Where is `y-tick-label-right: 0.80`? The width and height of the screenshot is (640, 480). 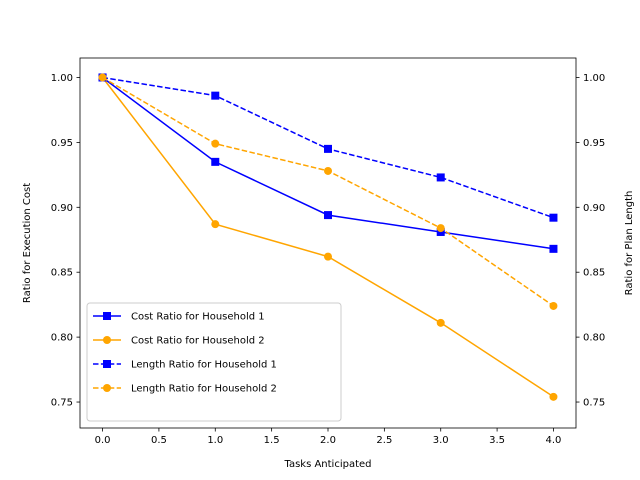
y-tick-label-right: 0.80 is located at coordinates (594, 338).